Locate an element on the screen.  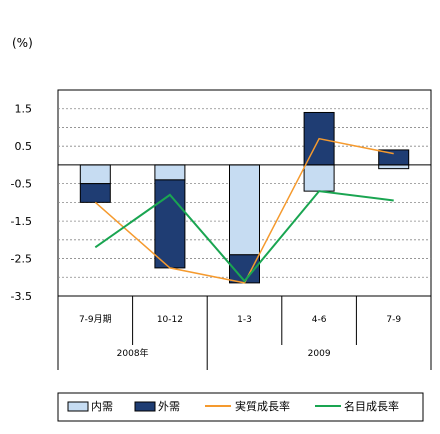
x-tick-label: 4-6 is located at coordinates (319, 320).